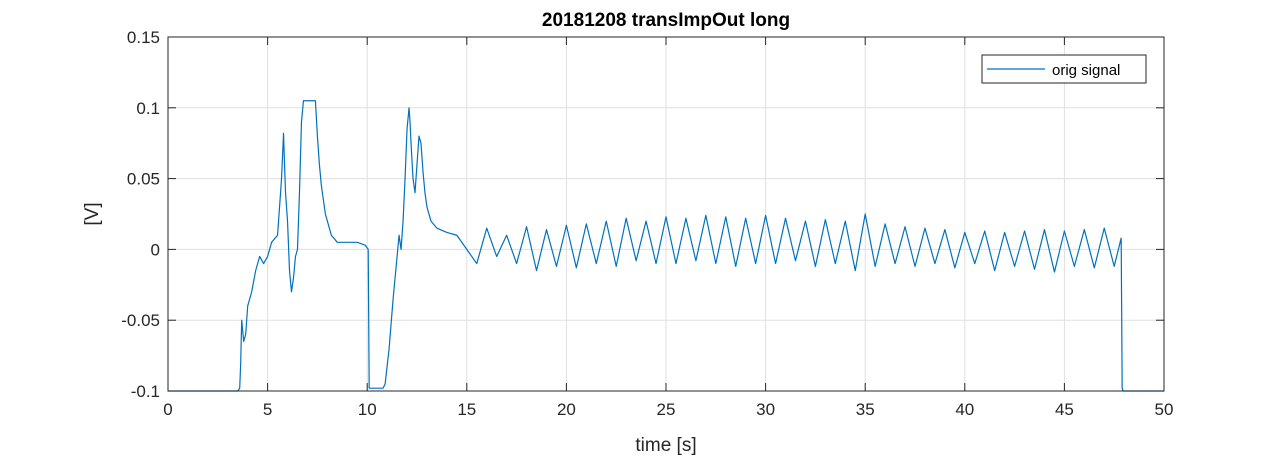  Describe the element at coordinates (765, 409) in the screenshot. I see `x-tick-label: 30` at that location.